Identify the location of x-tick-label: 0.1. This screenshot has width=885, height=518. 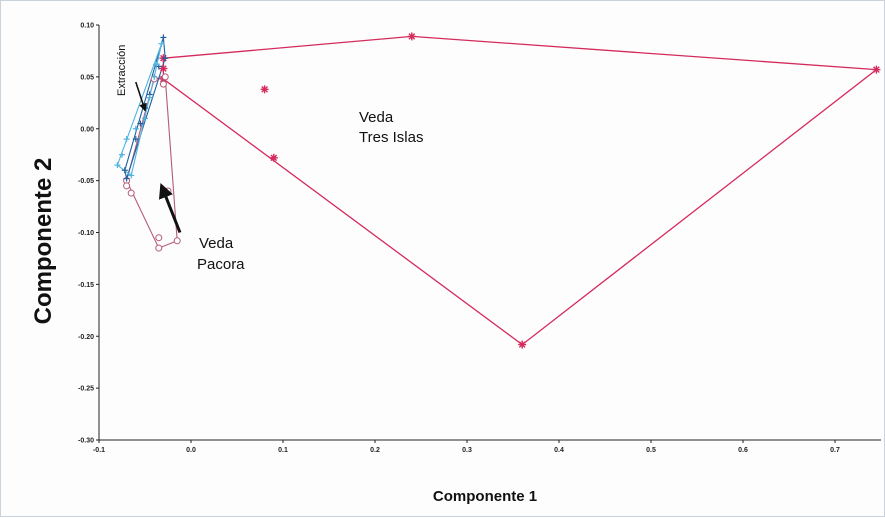
(283, 450).